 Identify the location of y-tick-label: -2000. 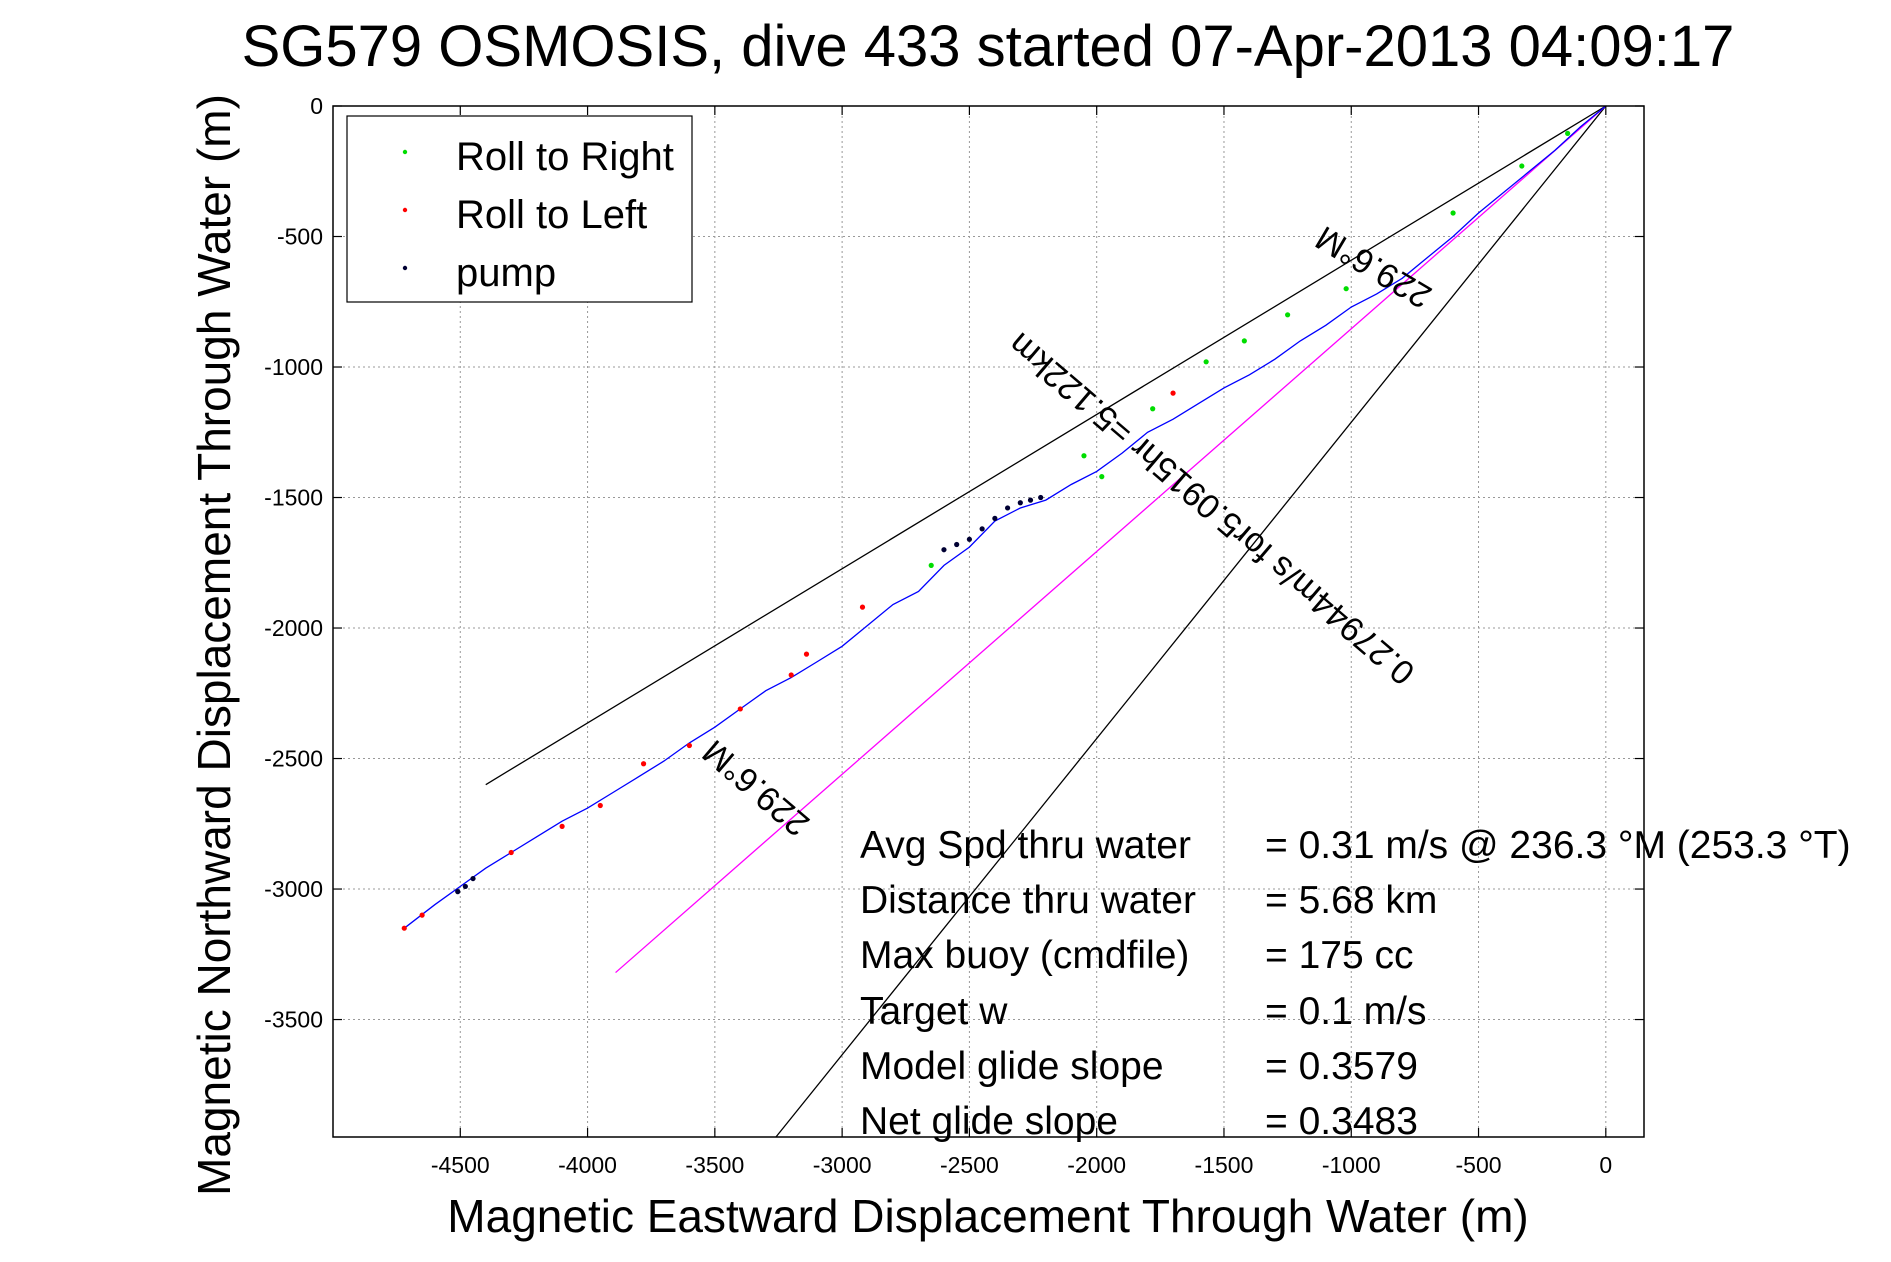
(293, 628).